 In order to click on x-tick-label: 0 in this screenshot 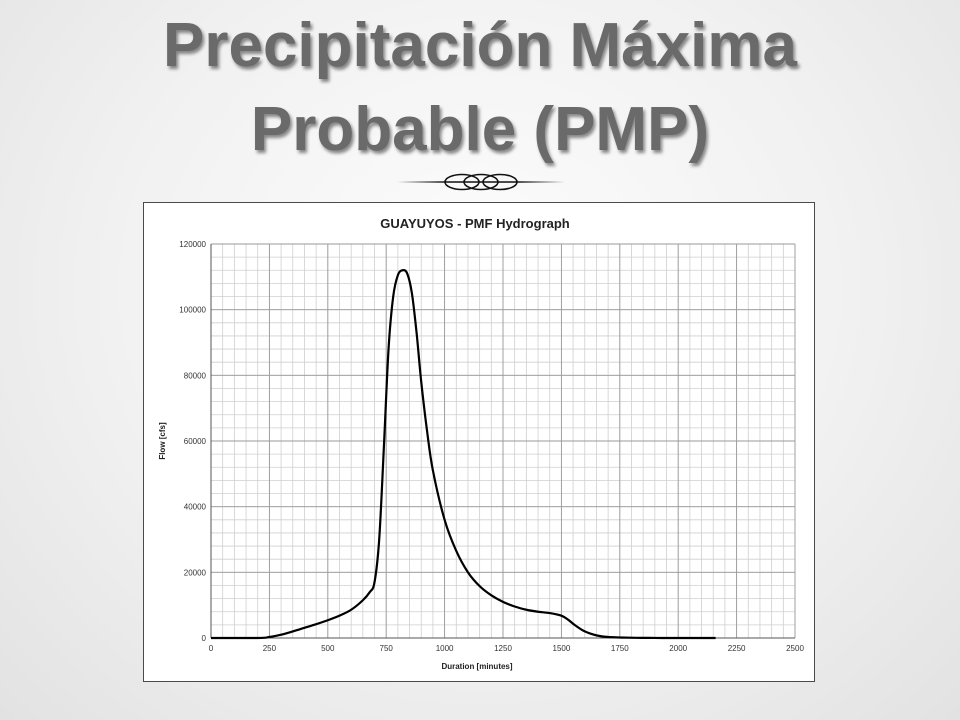, I will do `click(211, 648)`.